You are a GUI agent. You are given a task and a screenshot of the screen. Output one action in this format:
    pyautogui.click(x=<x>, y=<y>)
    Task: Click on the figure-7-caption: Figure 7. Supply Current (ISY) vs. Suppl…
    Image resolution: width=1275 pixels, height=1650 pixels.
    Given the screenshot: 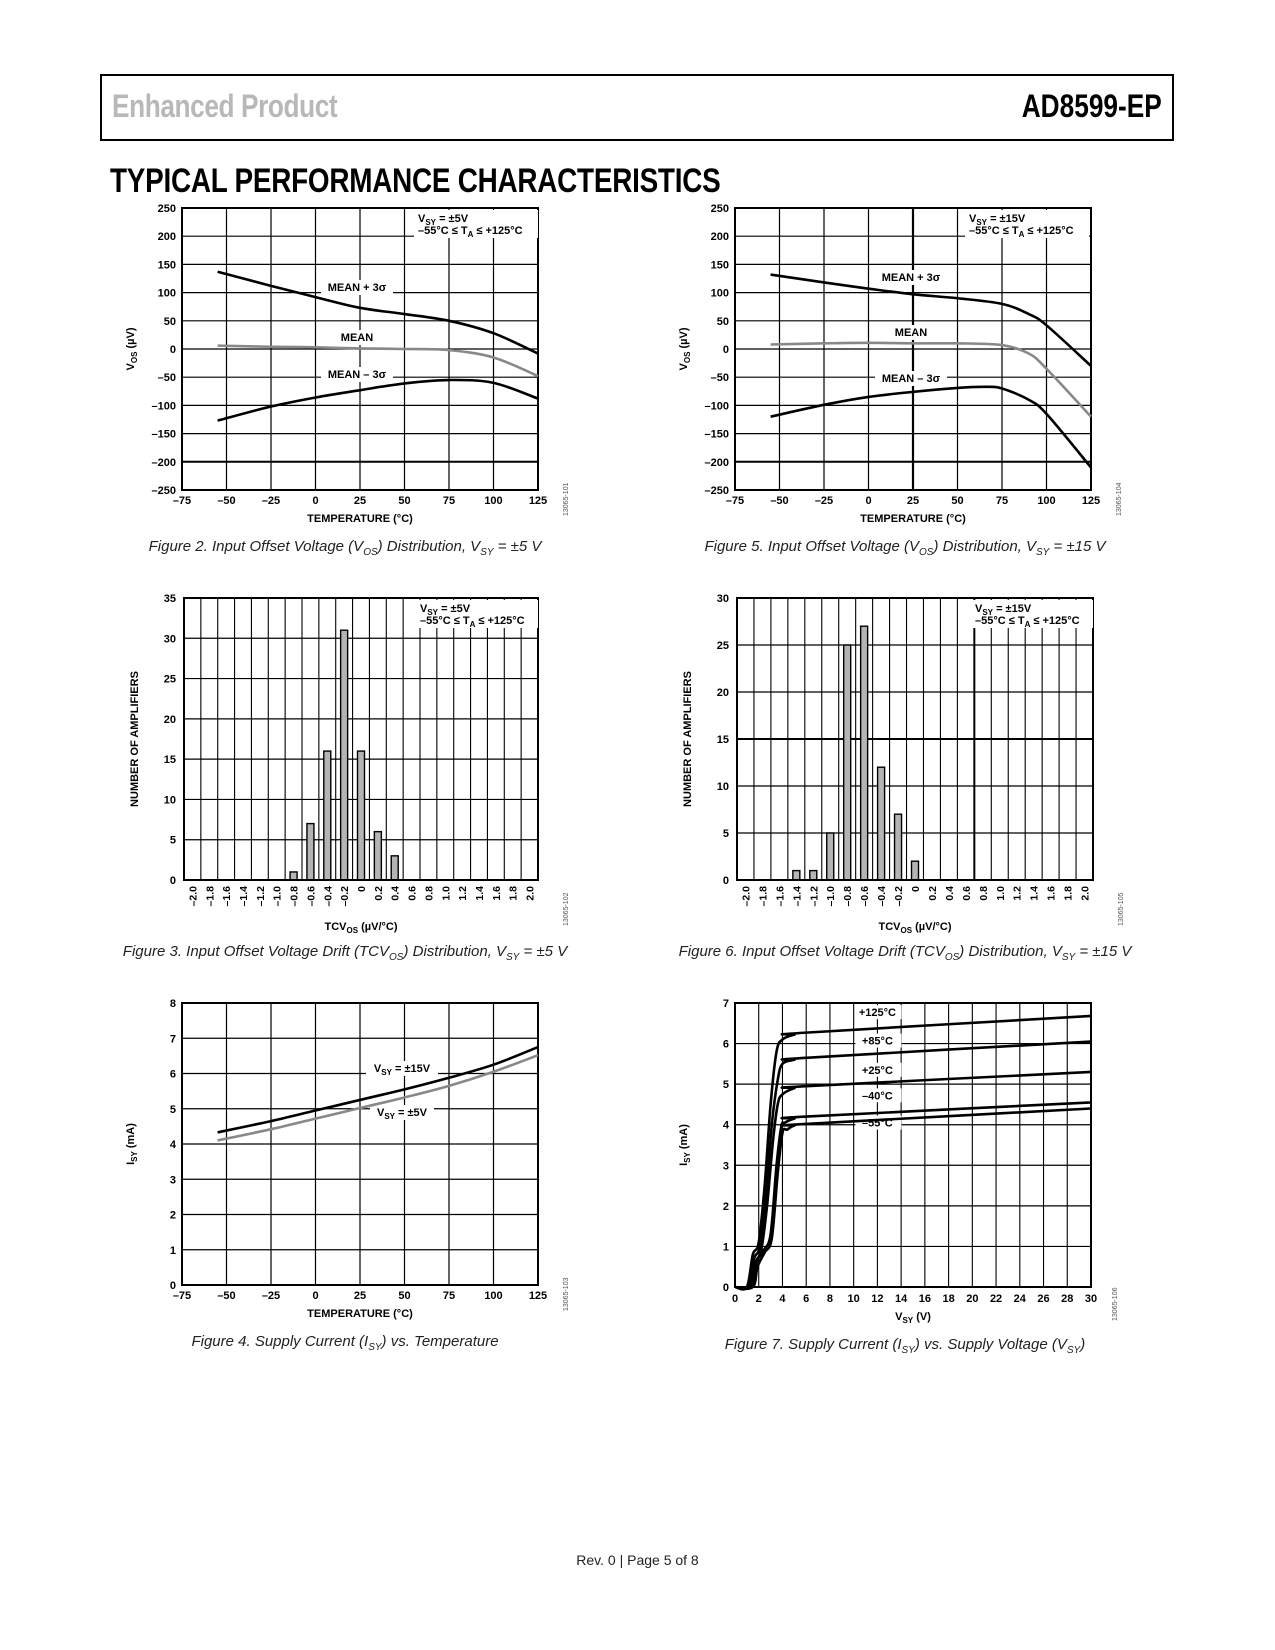 What is the action you would take?
    pyautogui.click(x=905, y=1346)
    